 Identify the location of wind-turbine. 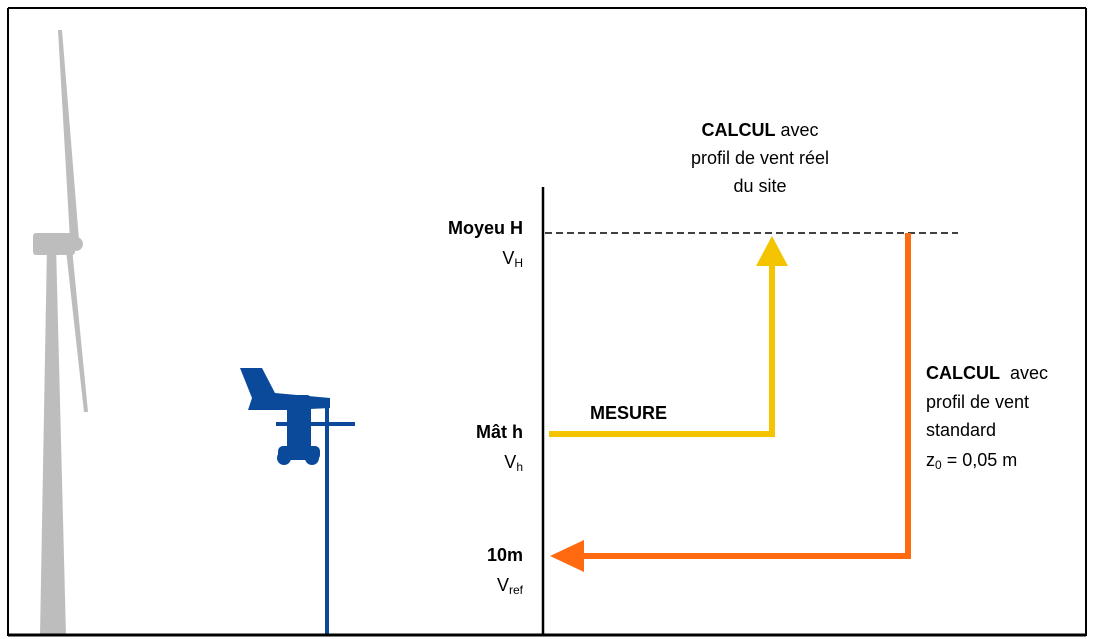
(60, 333).